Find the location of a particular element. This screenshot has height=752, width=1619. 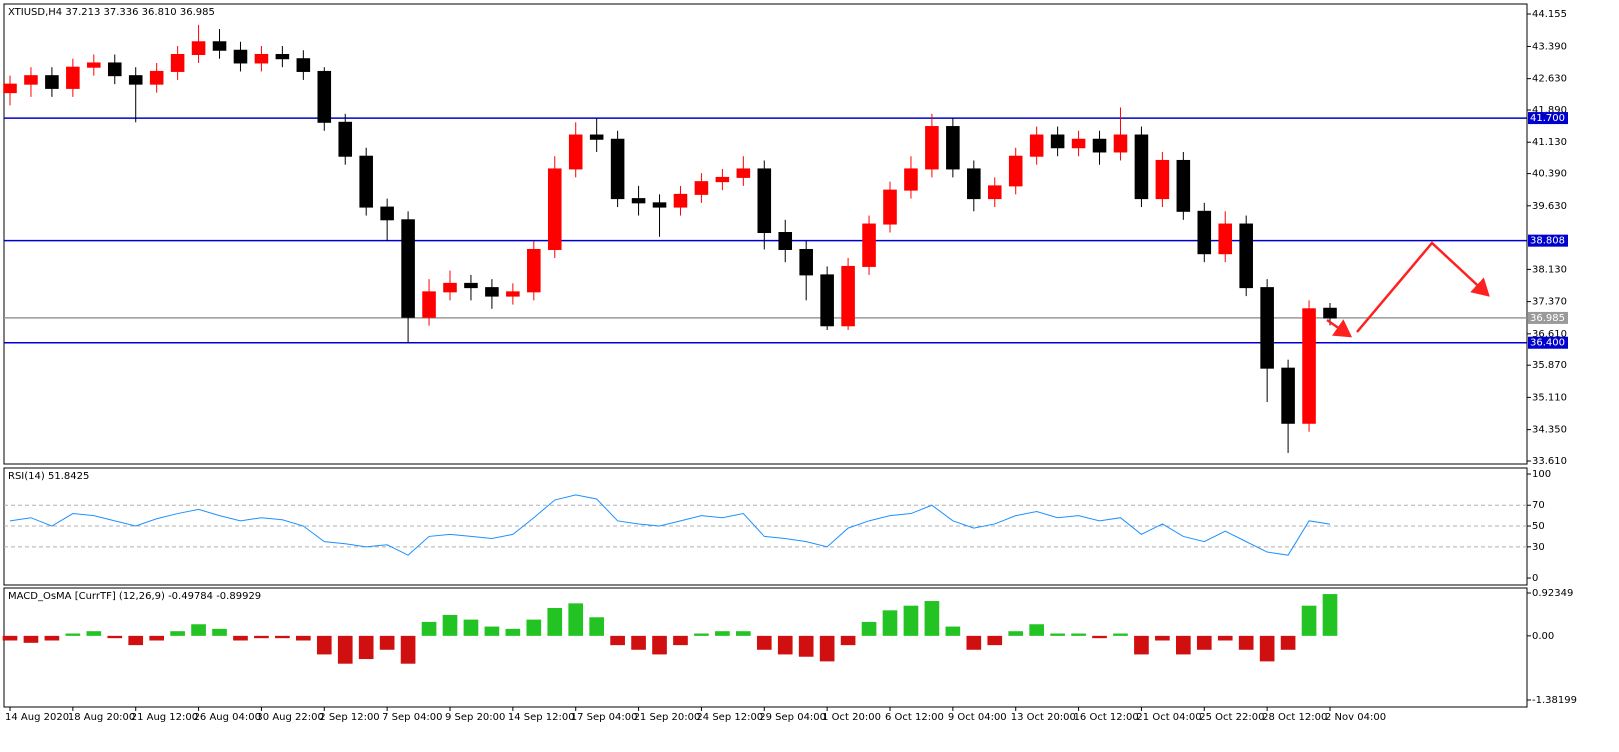

panel-title: RSI(14) 51.8425 is located at coordinates (48, 476).